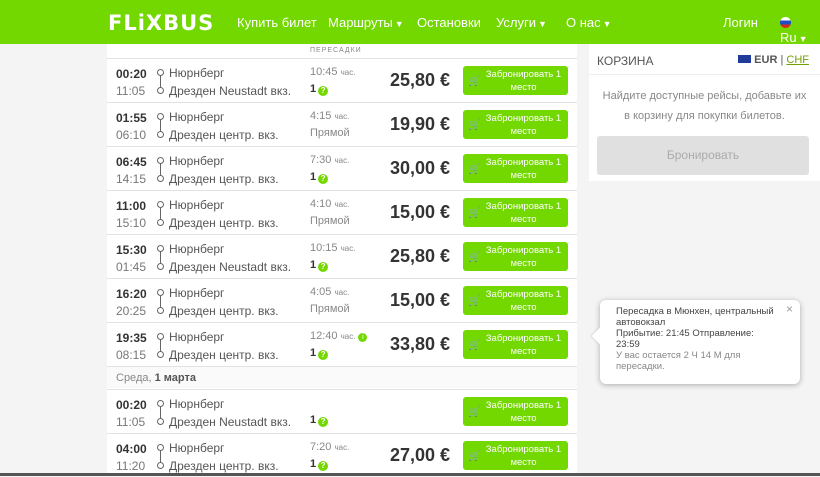  Describe the element at coordinates (766, 60) in the screenshot. I see `currency-eur: EUR` at that location.